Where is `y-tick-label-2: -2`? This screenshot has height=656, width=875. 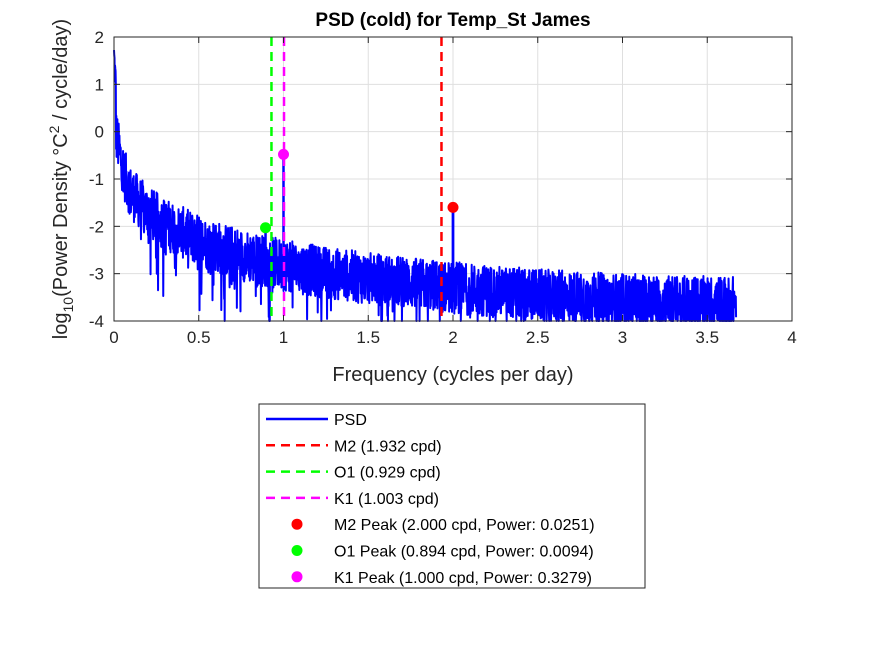
y-tick-label-2: -2 is located at coordinates (96, 226).